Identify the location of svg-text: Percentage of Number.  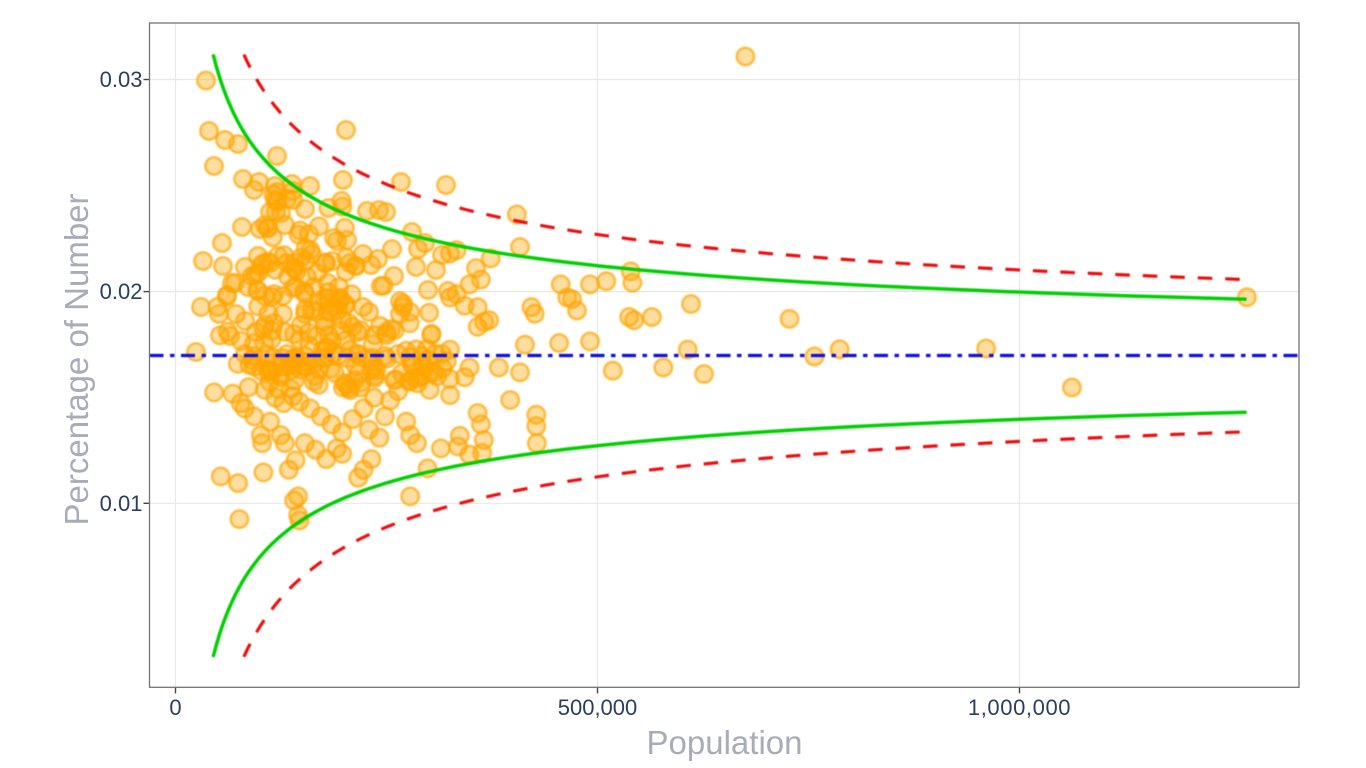
(76, 359).